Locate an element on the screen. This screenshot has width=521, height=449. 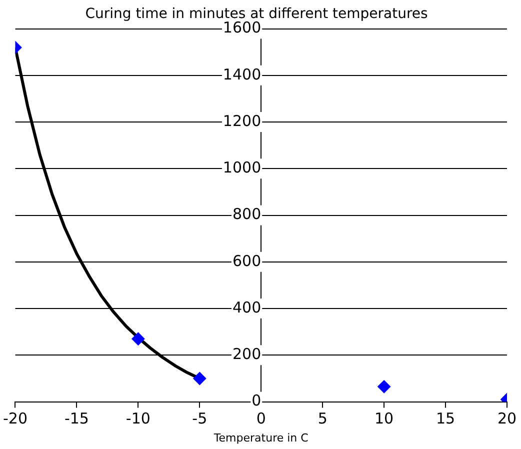
x-tick-label: -5 is located at coordinates (200, 419).